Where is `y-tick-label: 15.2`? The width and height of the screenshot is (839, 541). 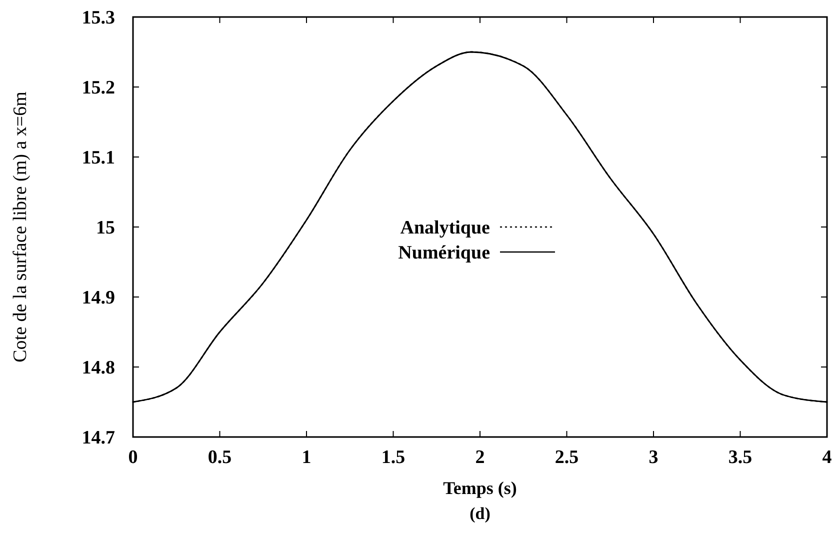 y-tick-label: 15.2 is located at coordinates (98, 88).